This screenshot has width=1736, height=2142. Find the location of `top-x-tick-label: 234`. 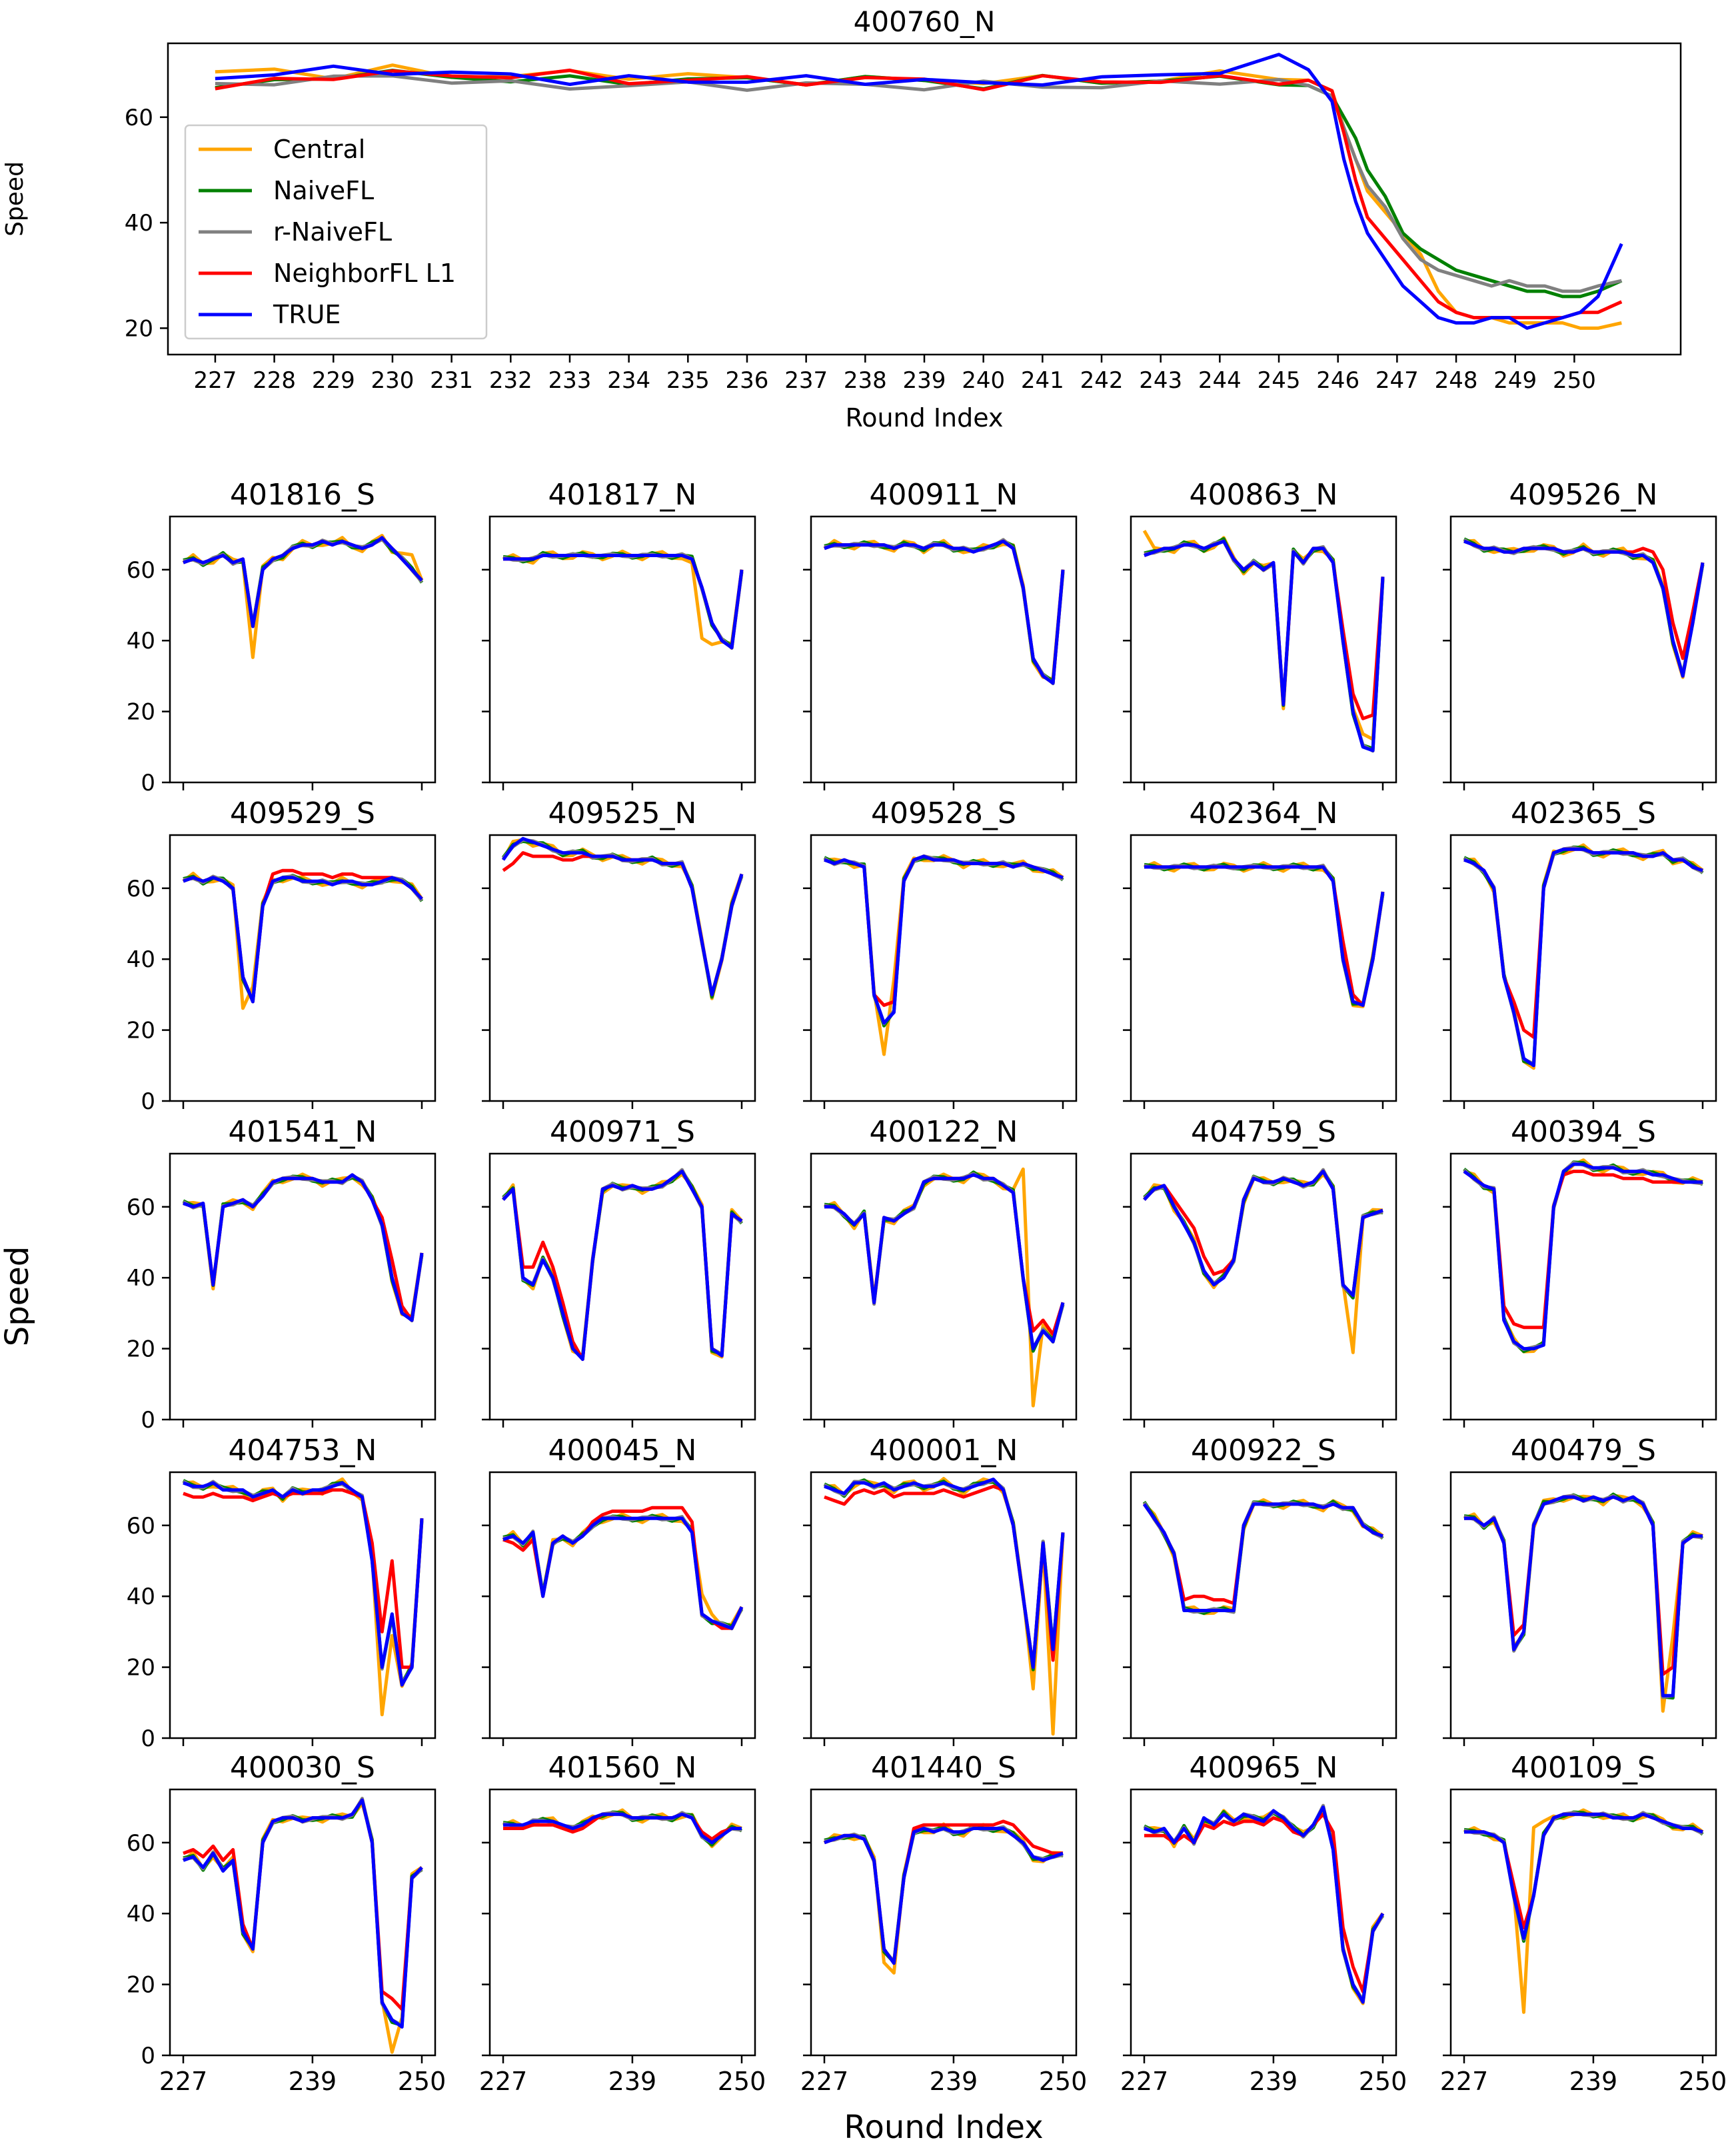

top-x-tick-label: 234 is located at coordinates (628, 380).